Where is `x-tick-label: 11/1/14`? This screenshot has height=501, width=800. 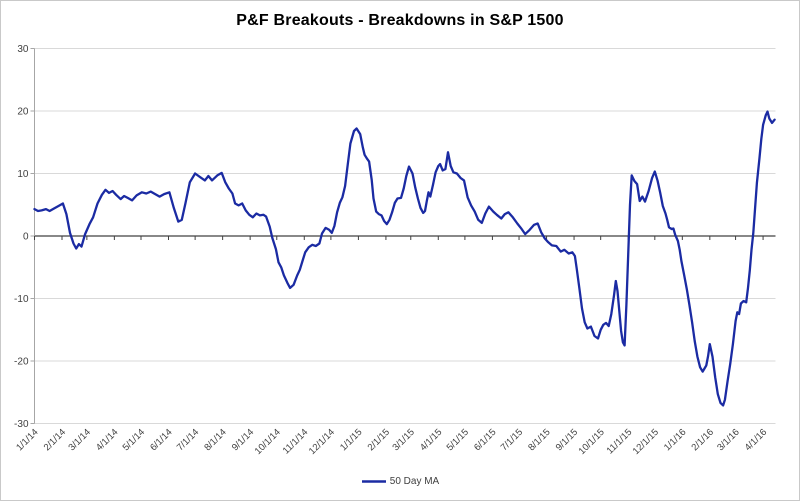 x-tick-label: 11/1/14 is located at coordinates (296, 442).